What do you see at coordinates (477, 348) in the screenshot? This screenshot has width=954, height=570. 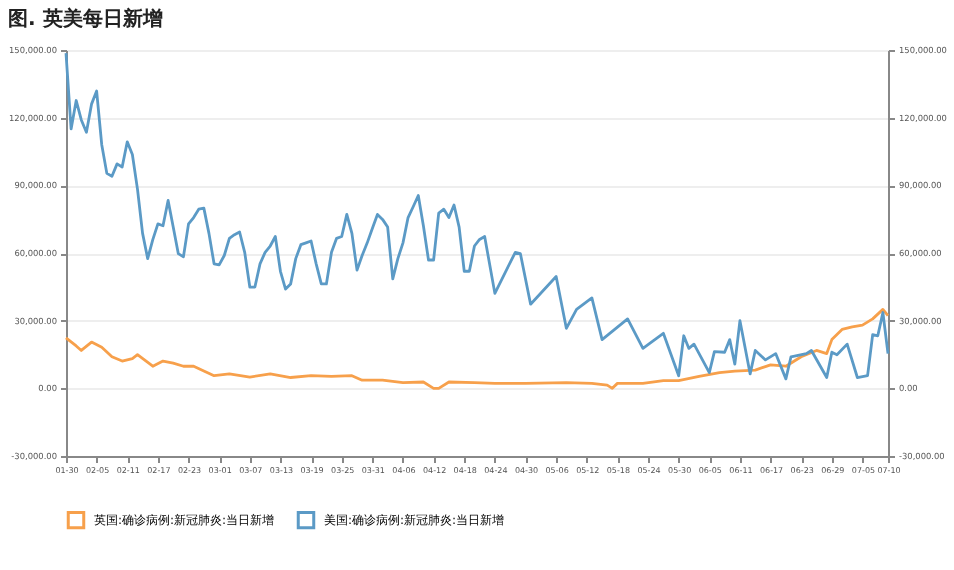 I see `line-series` at bounding box center [477, 348].